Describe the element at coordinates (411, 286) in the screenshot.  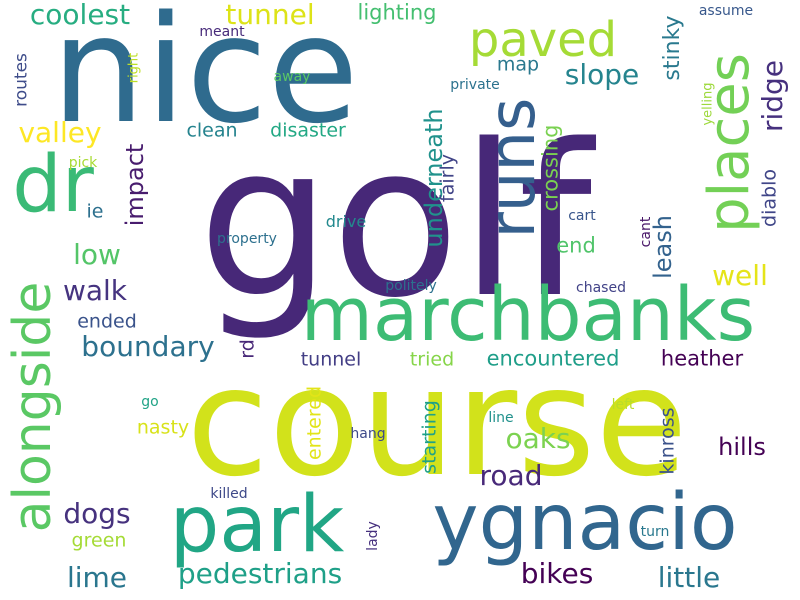
I see `word-politely: politely` at that location.